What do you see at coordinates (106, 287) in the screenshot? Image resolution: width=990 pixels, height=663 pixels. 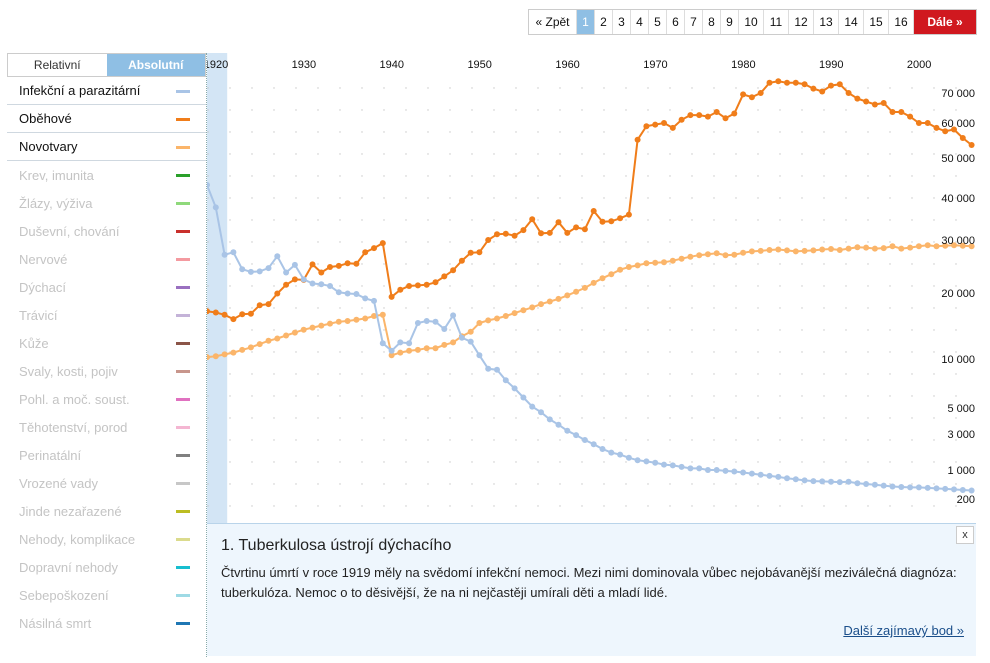 I see `category-item: Dýchací` at bounding box center [106, 287].